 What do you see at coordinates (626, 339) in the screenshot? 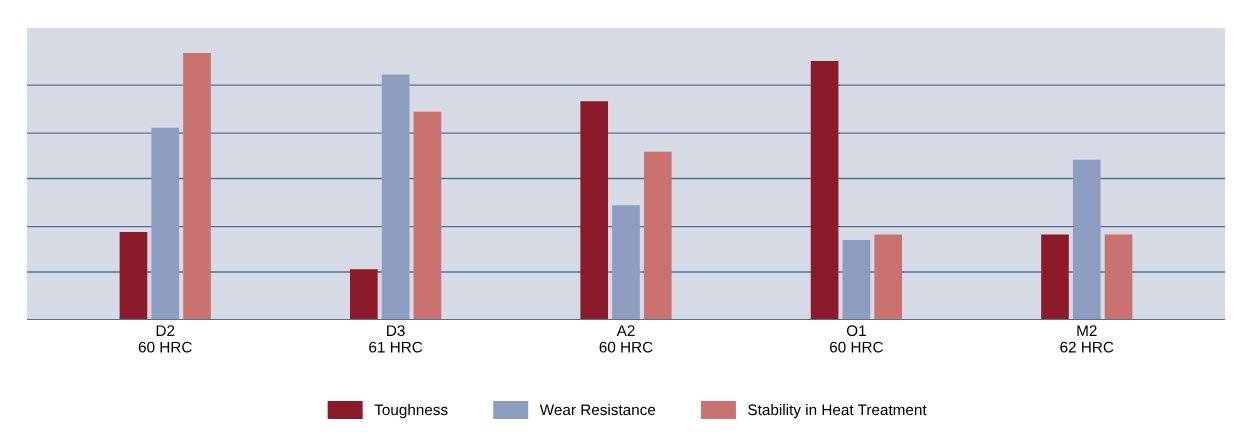
I see `x-tick-label: A2 60 HRC` at bounding box center [626, 339].